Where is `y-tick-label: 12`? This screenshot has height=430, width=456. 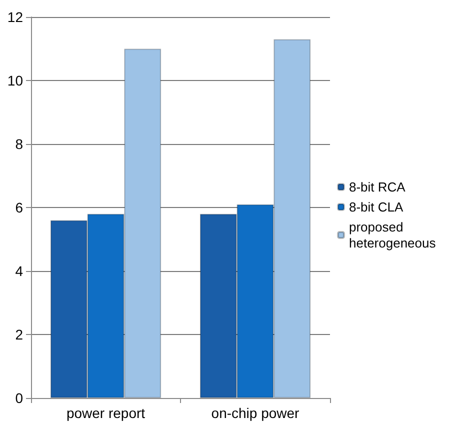 y-tick-label: 12 is located at coordinates (15, 17).